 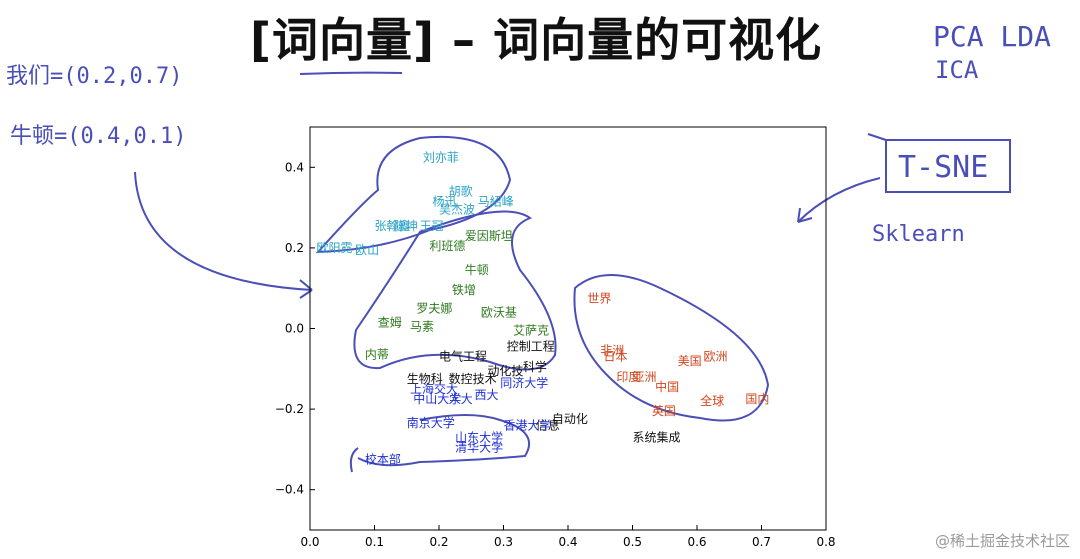 I want to click on point-label-technical: 控制工程, so click(x=531, y=346).